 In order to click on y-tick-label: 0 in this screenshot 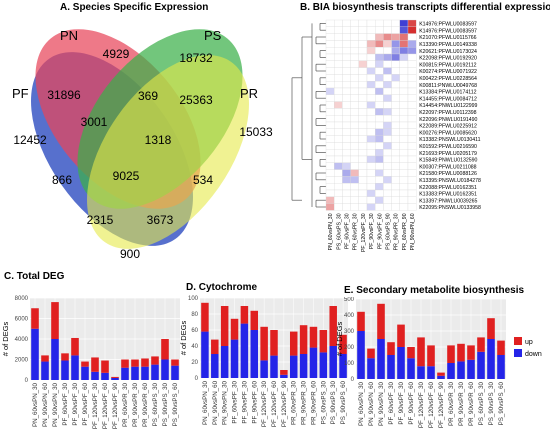, I will do `click(27, 381)`.